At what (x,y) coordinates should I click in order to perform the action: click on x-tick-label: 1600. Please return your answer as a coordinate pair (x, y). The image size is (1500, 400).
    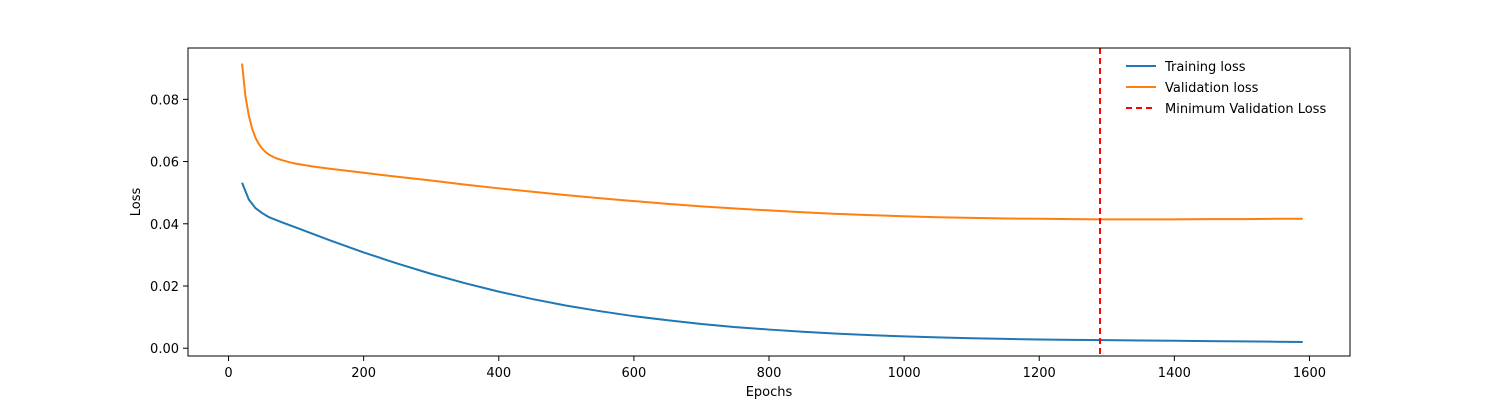
    Looking at the image, I should click on (1309, 373).